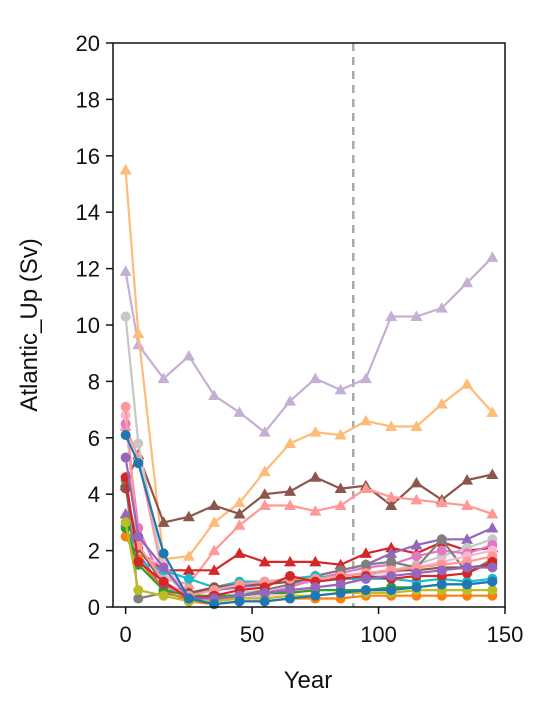  Describe the element at coordinates (126, 634) in the screenshot. I see `x-tick-label: 0` at that location.